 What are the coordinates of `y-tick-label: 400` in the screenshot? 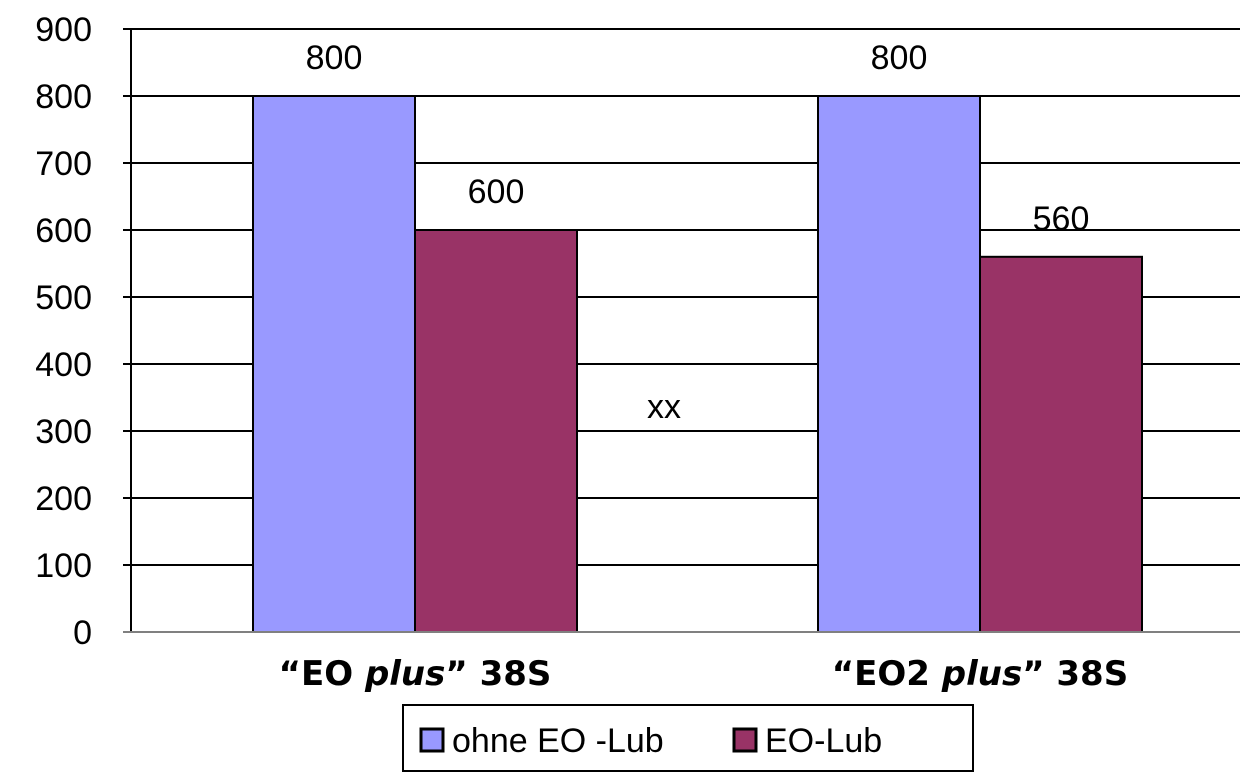 It's located at (63, 365).